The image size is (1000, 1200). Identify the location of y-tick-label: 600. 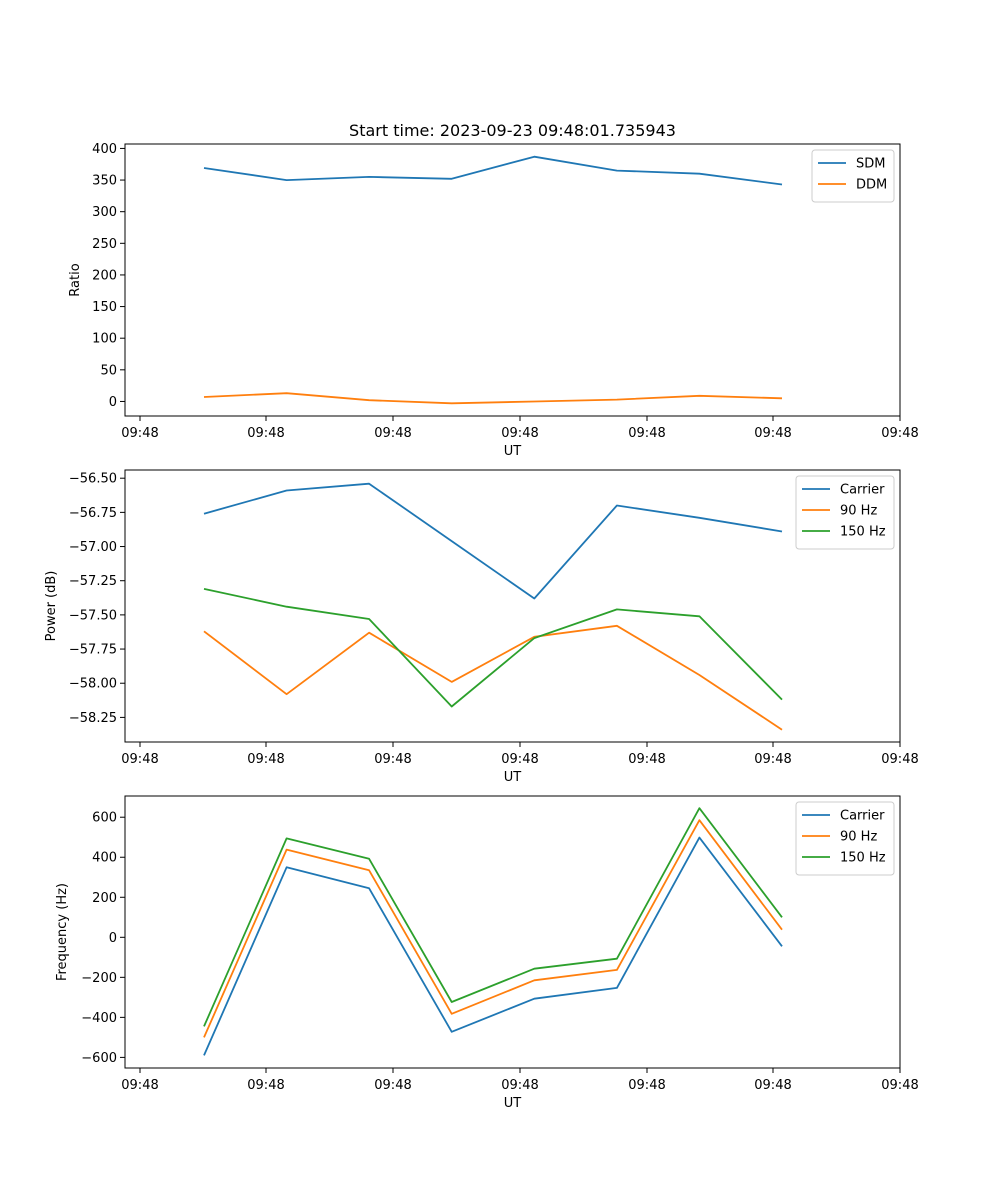
(104, 818).